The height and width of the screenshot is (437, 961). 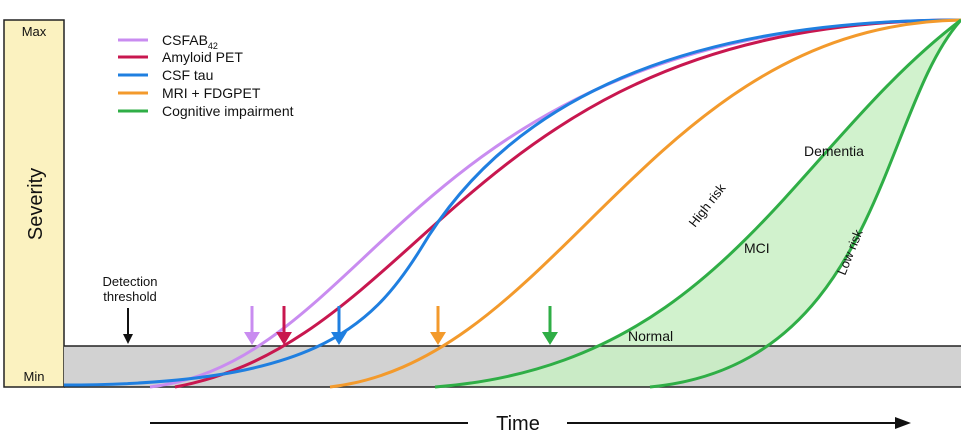 I want to click on severity-axis-title: Severity, so click(x=36, y=204).